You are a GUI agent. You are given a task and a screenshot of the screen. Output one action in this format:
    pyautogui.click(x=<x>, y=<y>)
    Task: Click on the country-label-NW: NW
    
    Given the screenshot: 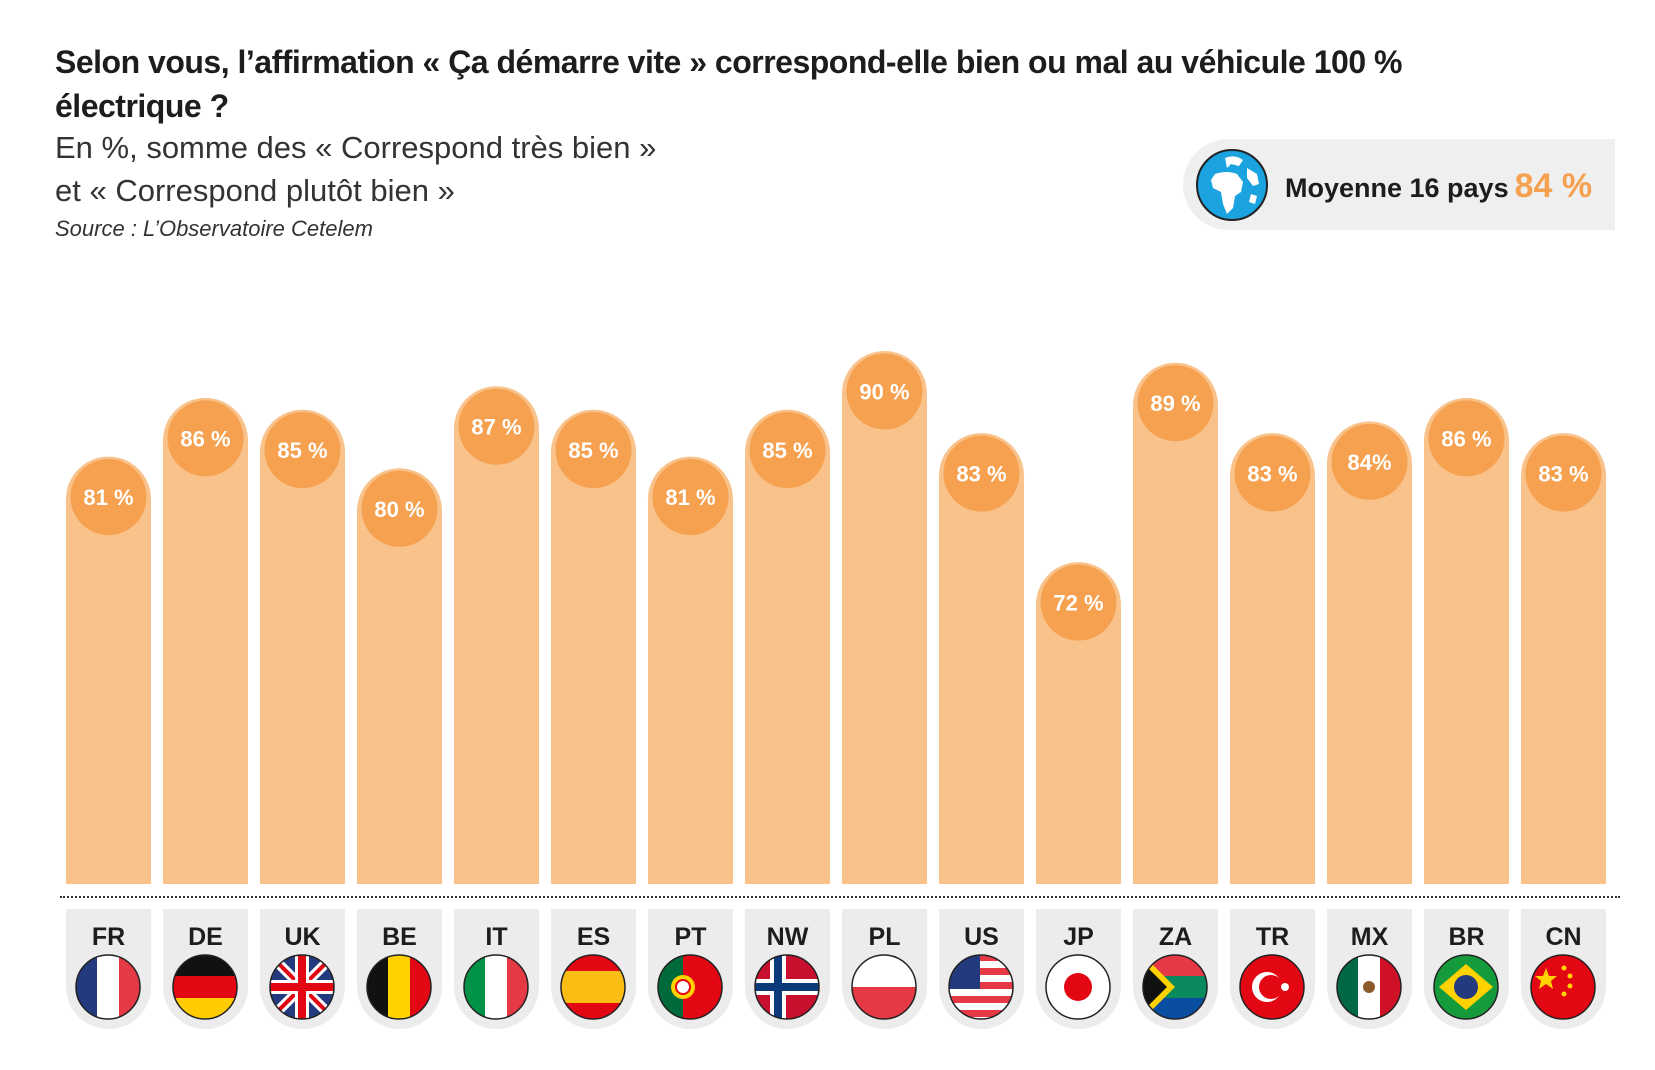 What is the action you would take?
    pyautogui.click(x=787, y=969)
    